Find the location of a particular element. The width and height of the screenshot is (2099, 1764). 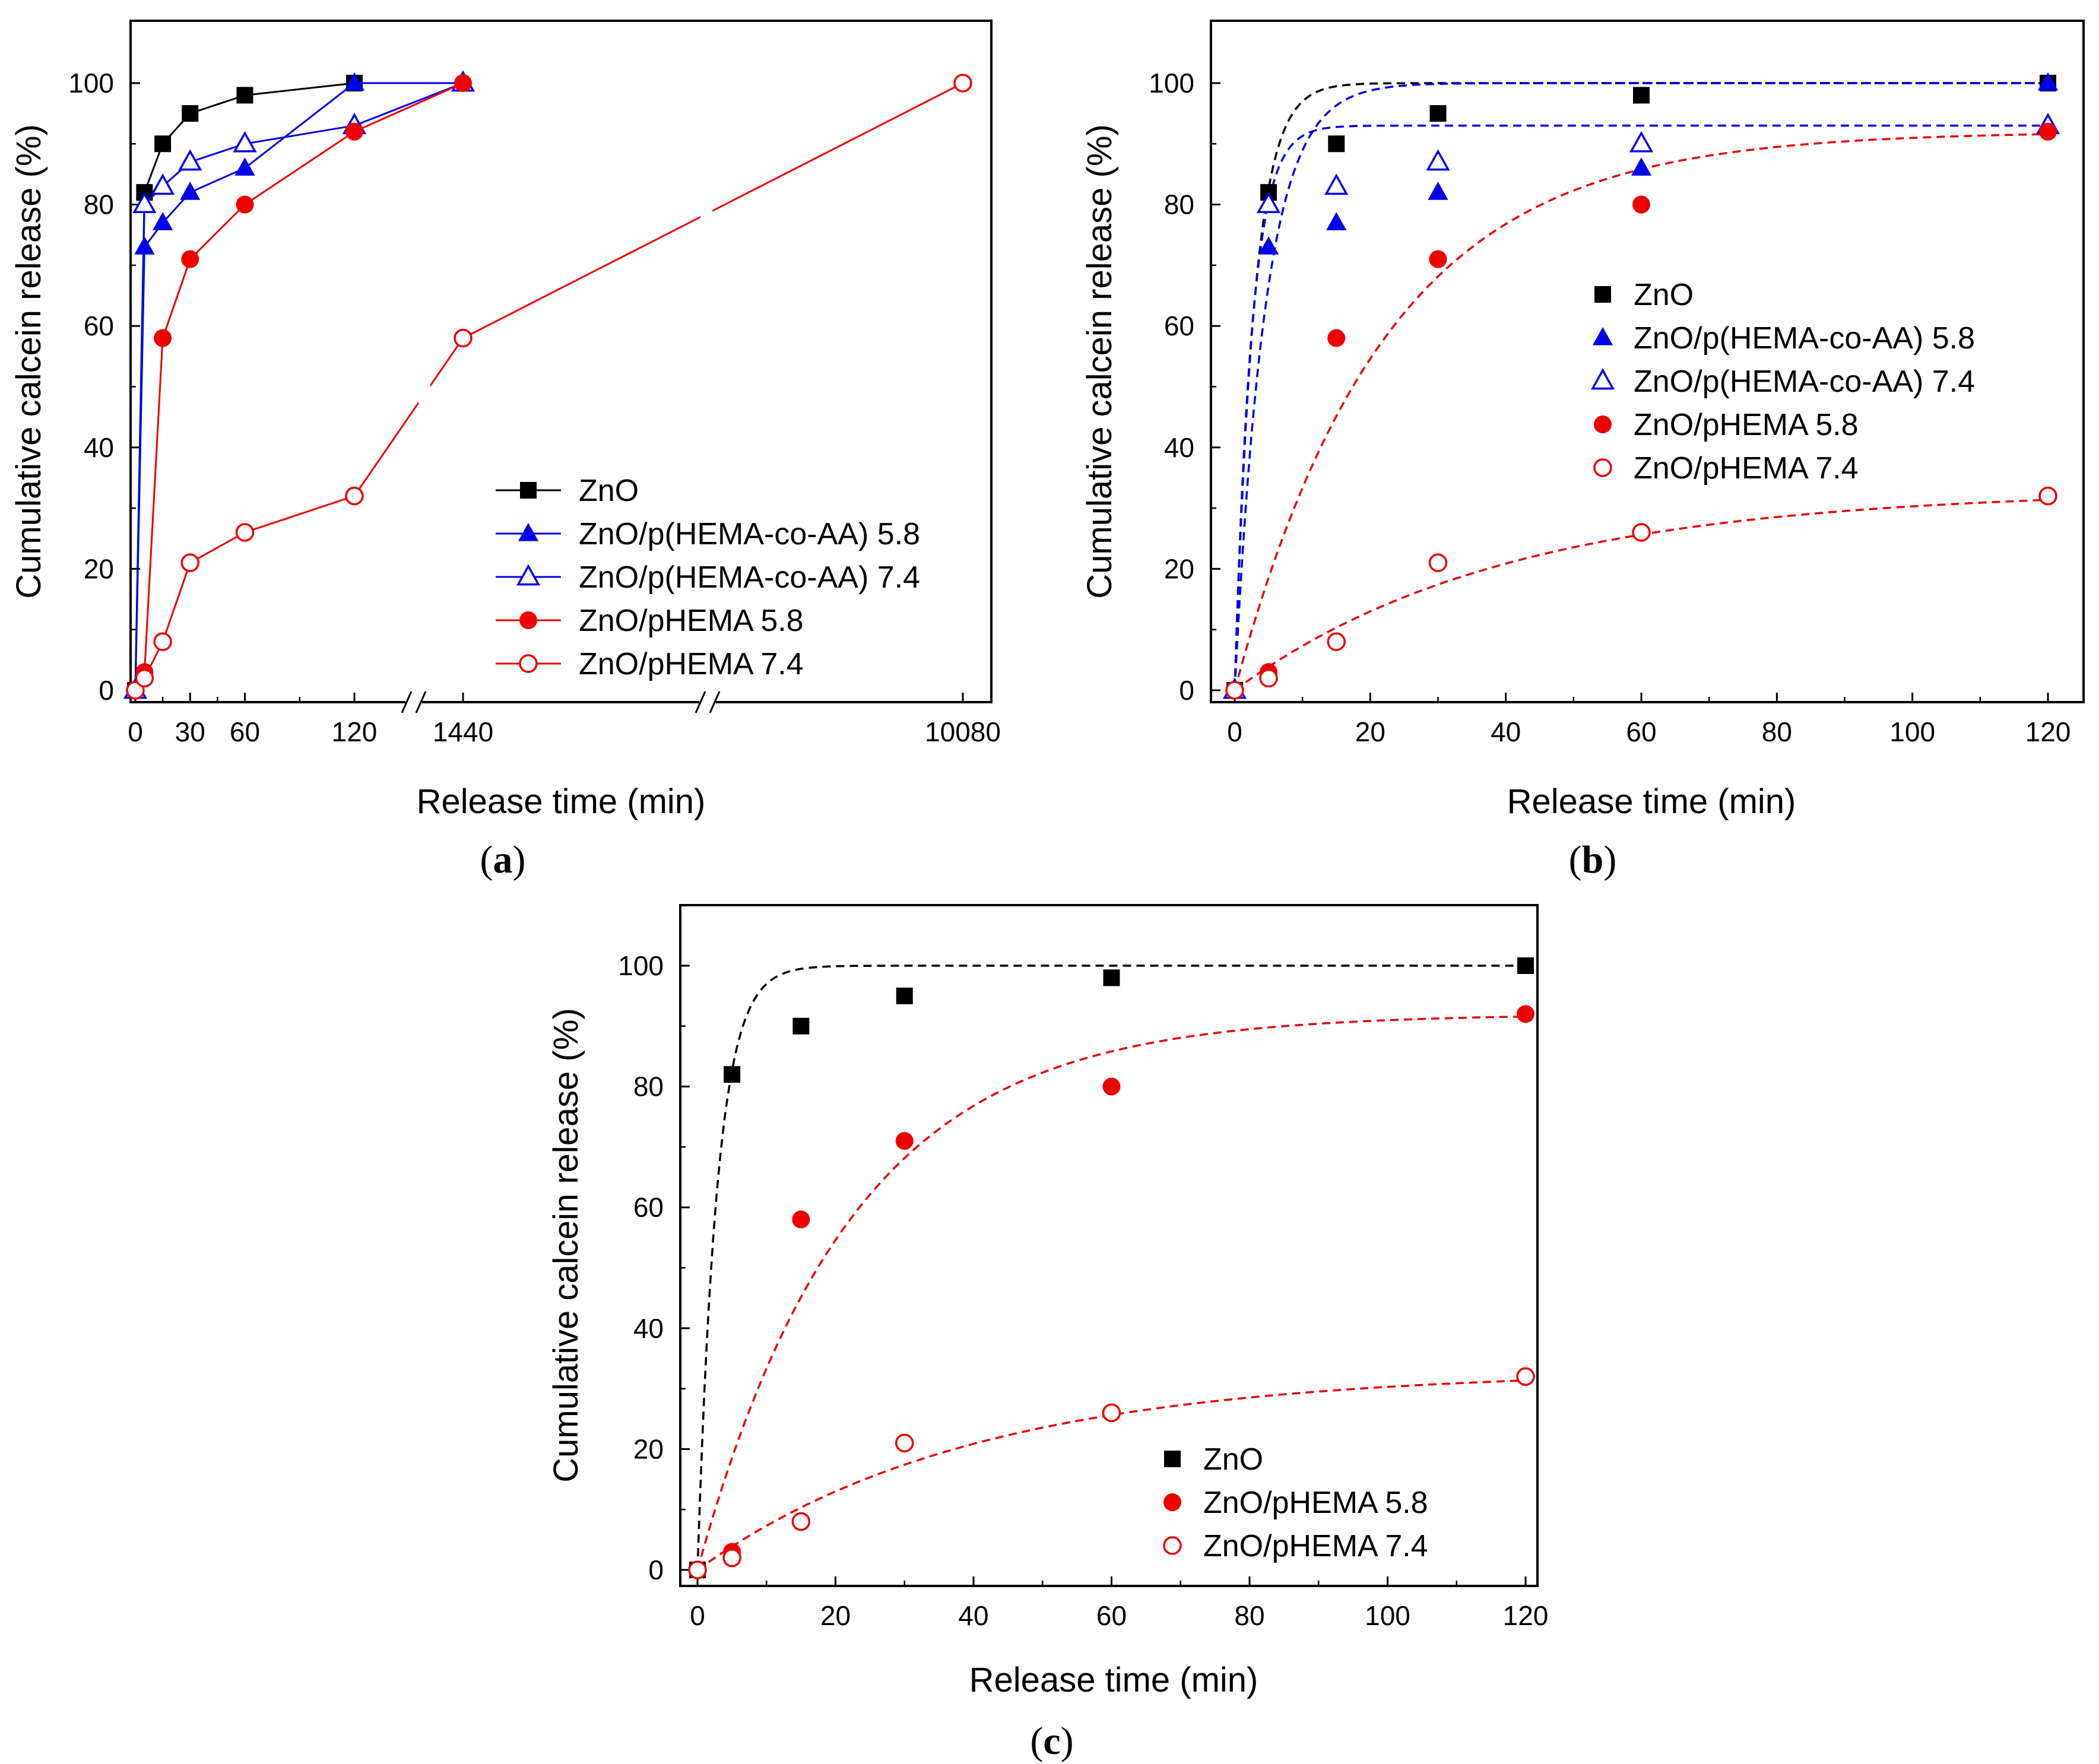

series-line-p74 is located at coordinates (299, 386).